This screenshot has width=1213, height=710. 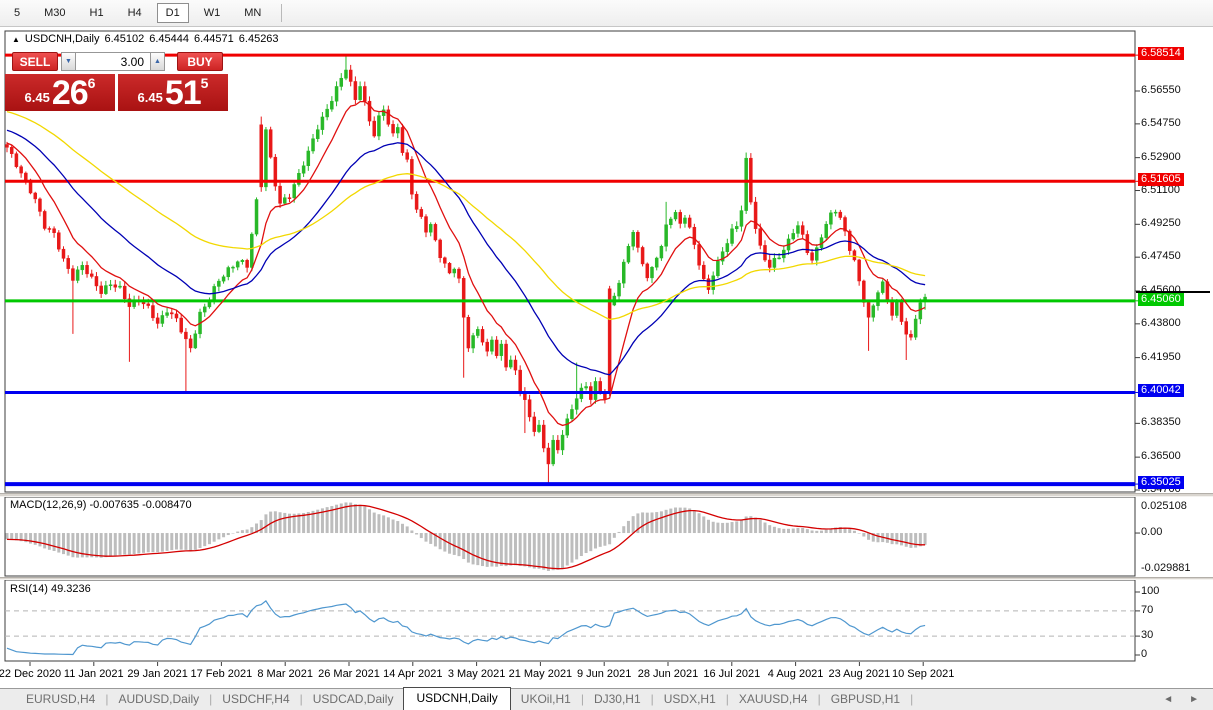 What do you see at coordinates (457, 698) in the screenshot?
I see `tab-usdcnh-daily: USDCNH,Daily` at bounding box center [457, 698].